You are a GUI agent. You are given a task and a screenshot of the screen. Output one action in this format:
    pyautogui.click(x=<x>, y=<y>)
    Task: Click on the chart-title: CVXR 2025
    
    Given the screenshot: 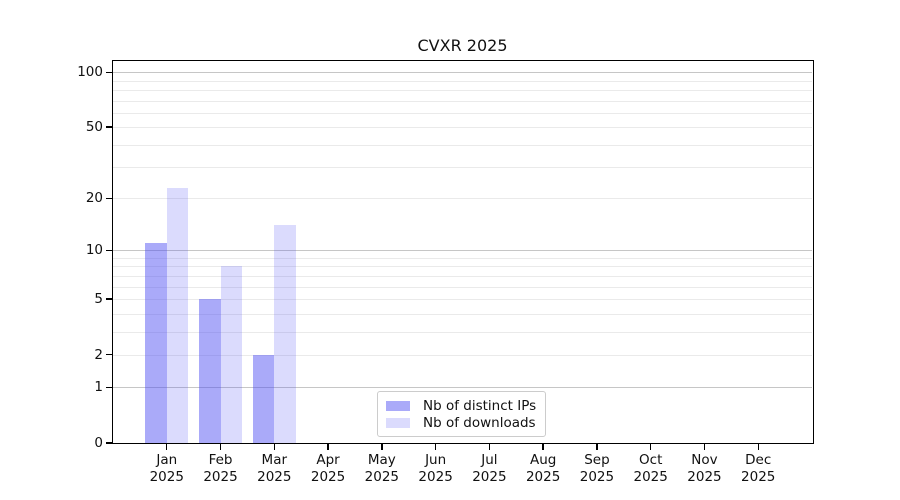 What is the action you would take?
    pyautogui.click(x=462, y=45)
    